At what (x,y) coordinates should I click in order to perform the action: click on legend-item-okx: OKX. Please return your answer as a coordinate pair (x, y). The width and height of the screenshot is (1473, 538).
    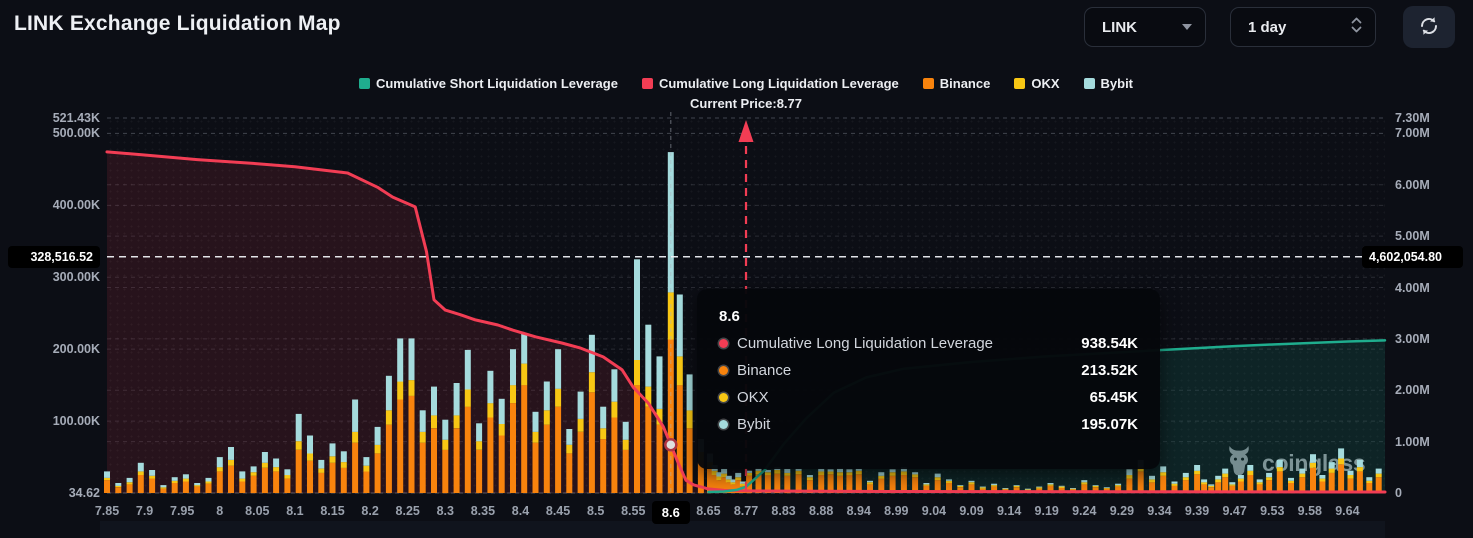
    Looking at the image, I should click on (1037, 83).